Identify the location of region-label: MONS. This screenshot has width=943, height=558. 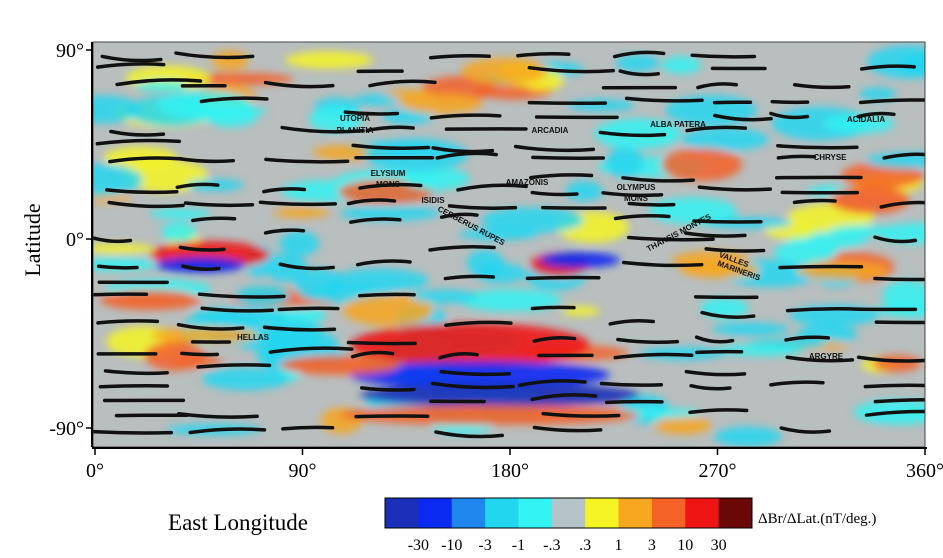
(636, 198).